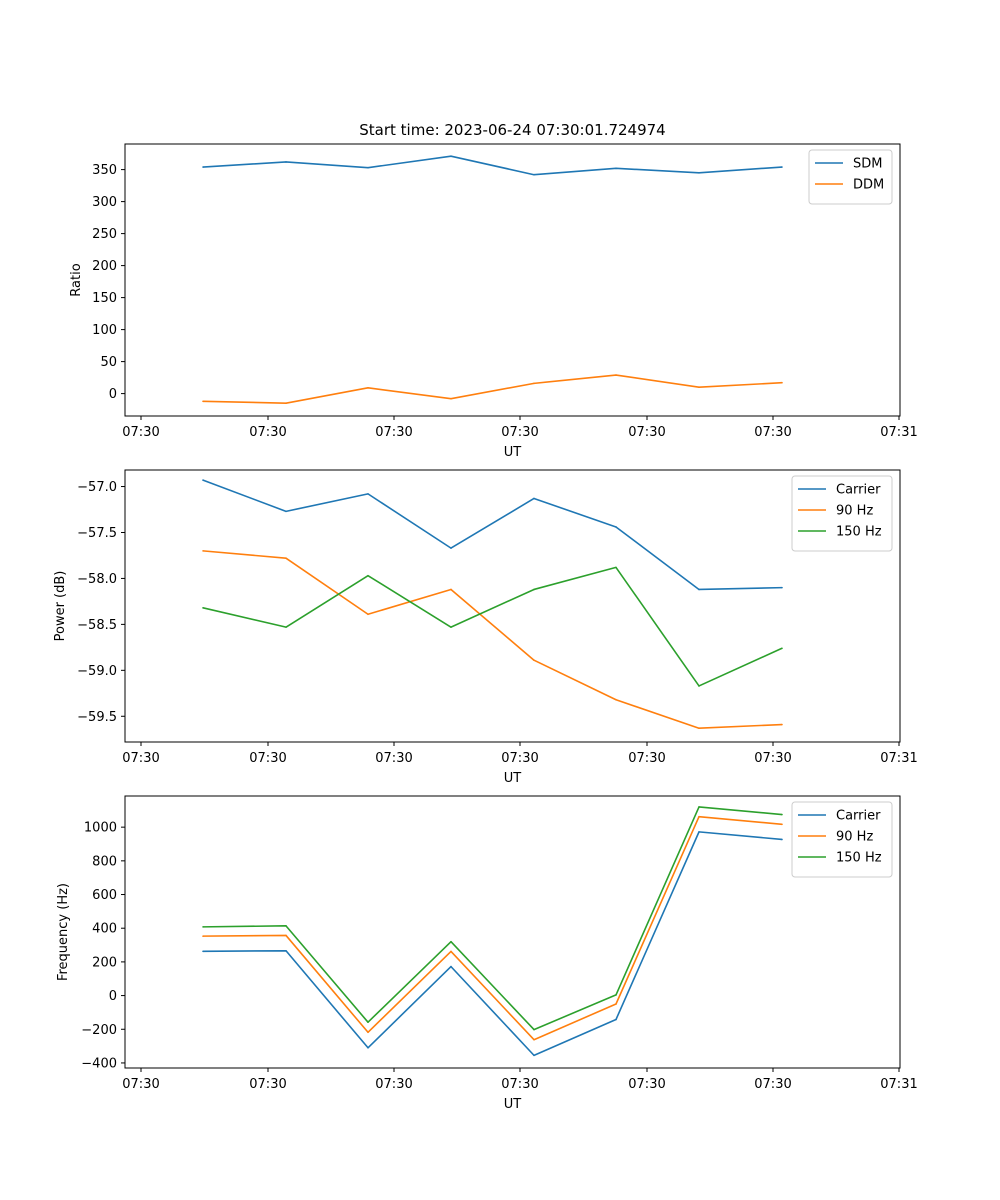 The width and height of the screenshot is (1000, 1200). Describe the element at coordinates (97, 533) in the screenshot. I see `y-tick-label: −57.5` at that location.